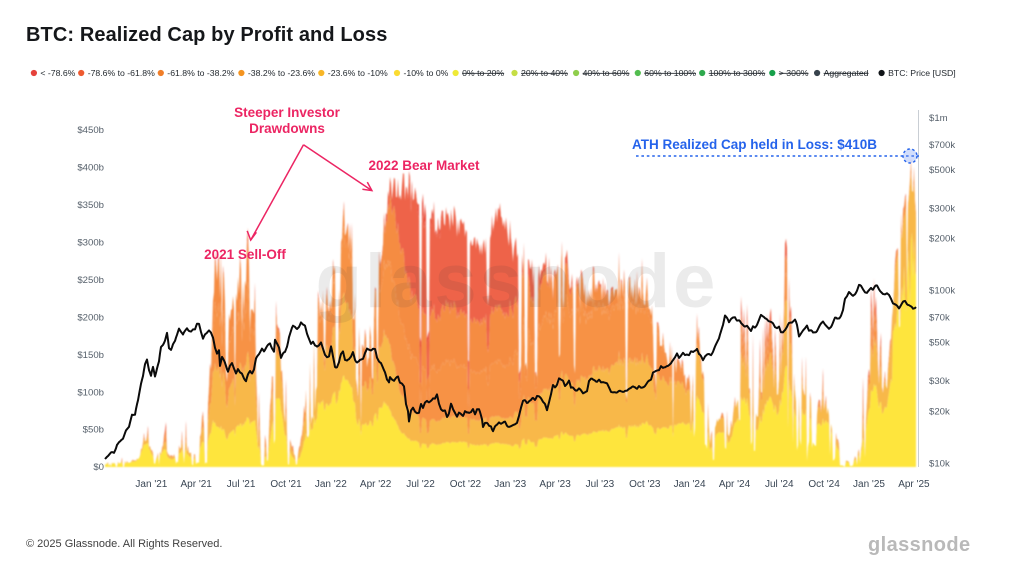 Image resolution: width=1024 pixels, height=581 pixels. Describe the element at coordinates (90, 242) in the screenshot. I see `svg-text: $300b` at that location.